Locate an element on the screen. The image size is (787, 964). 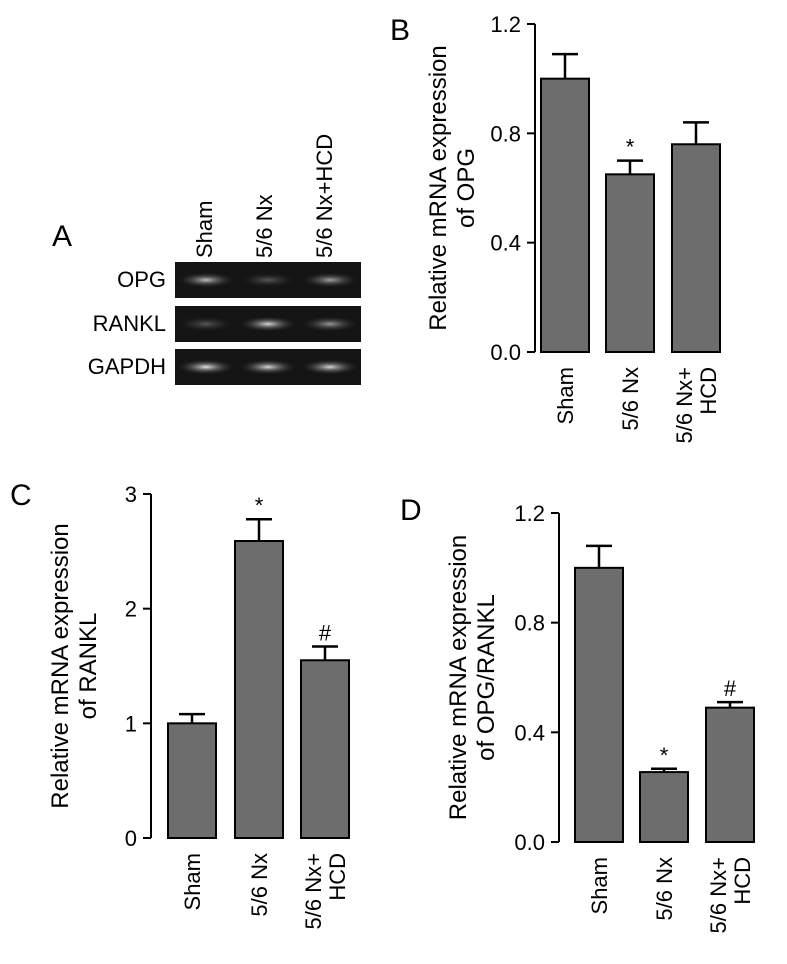
panel-b-y-tick-label: 0.8 is located at coordinates (505, 133).